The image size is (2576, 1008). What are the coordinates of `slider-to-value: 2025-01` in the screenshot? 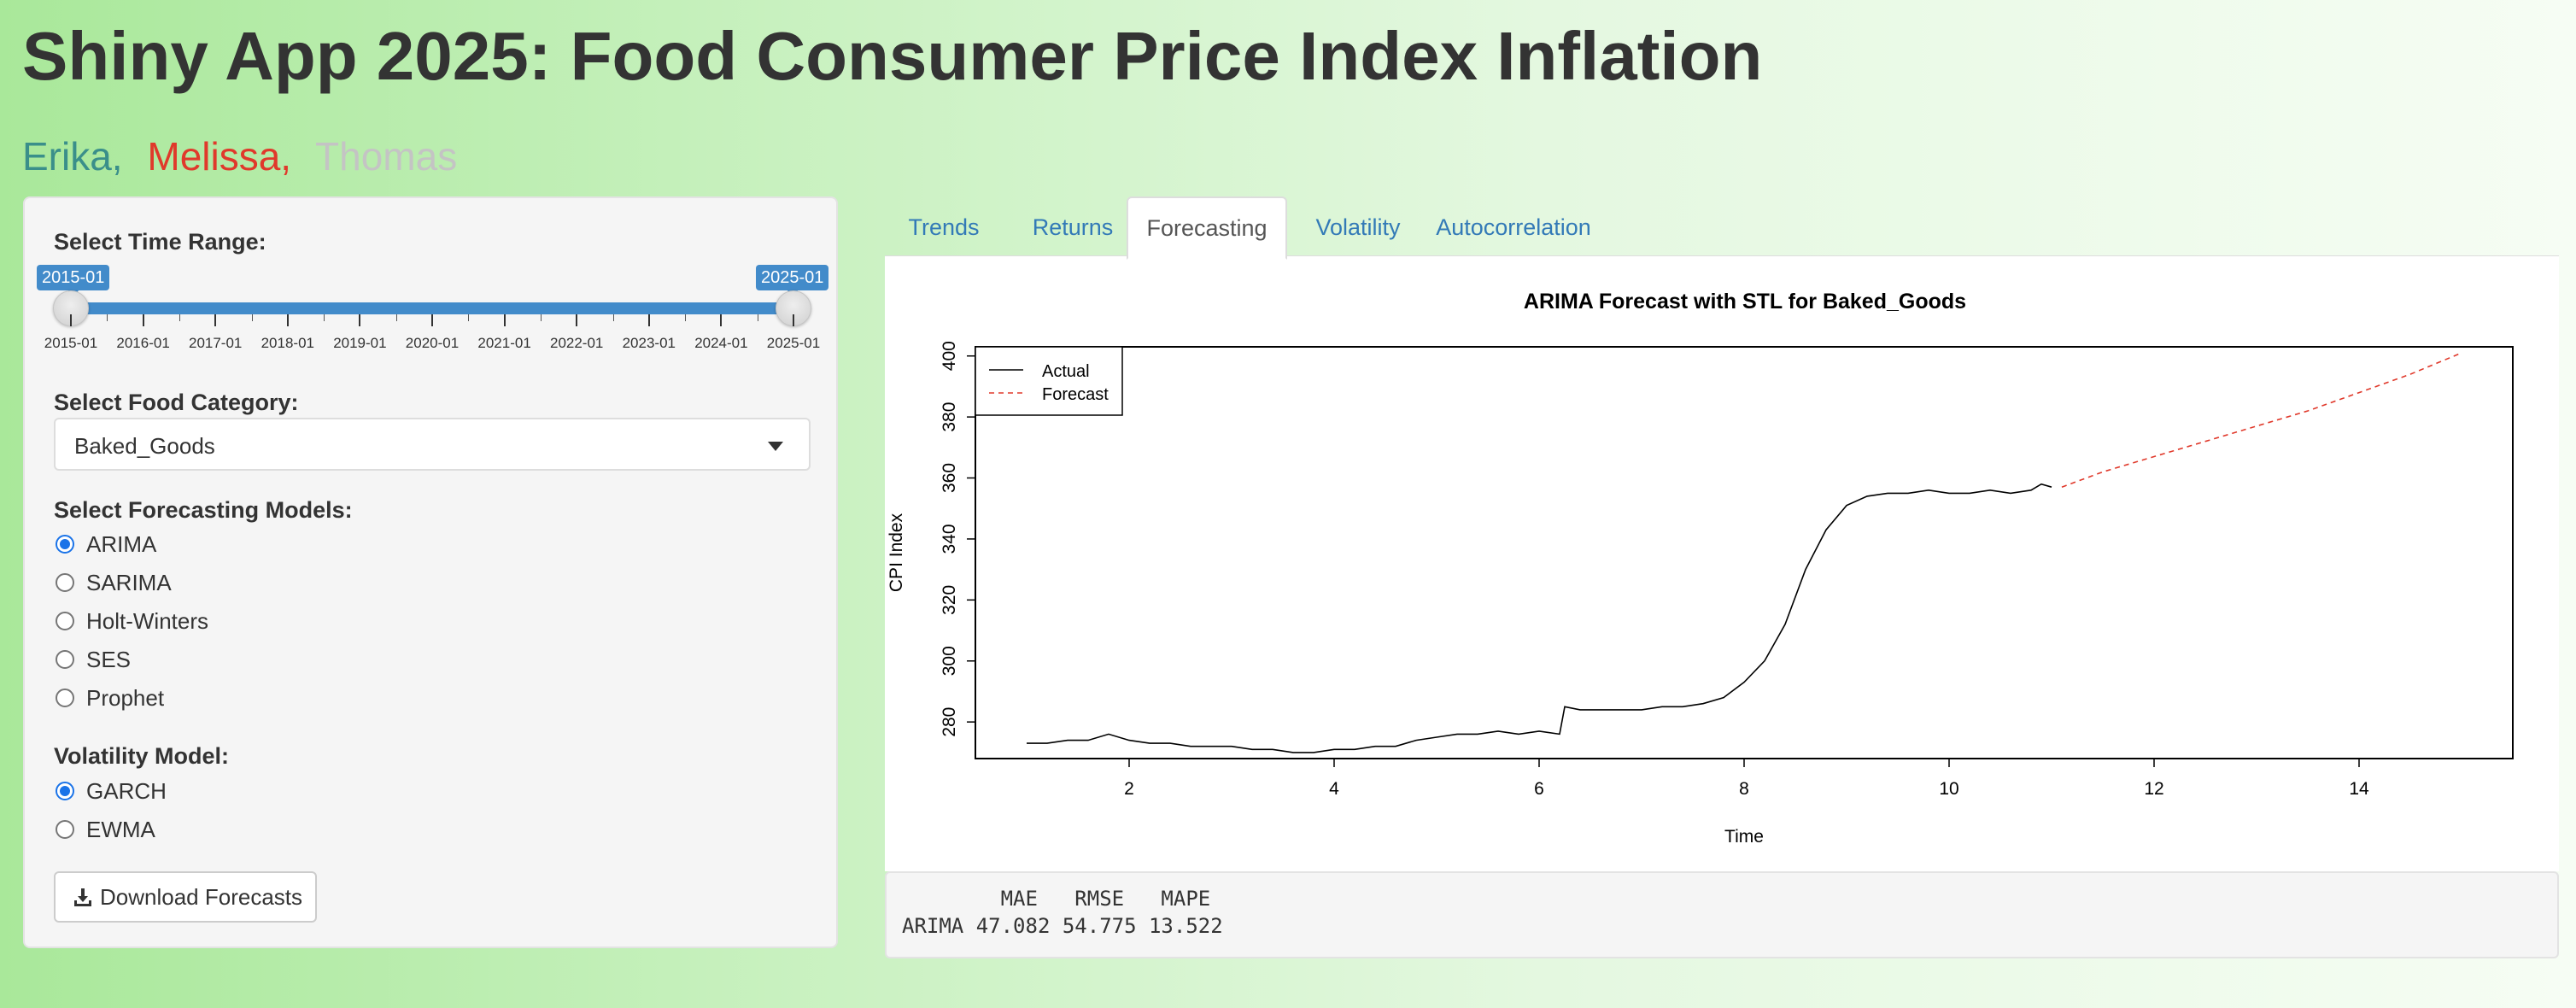 It's located at (792, 281).